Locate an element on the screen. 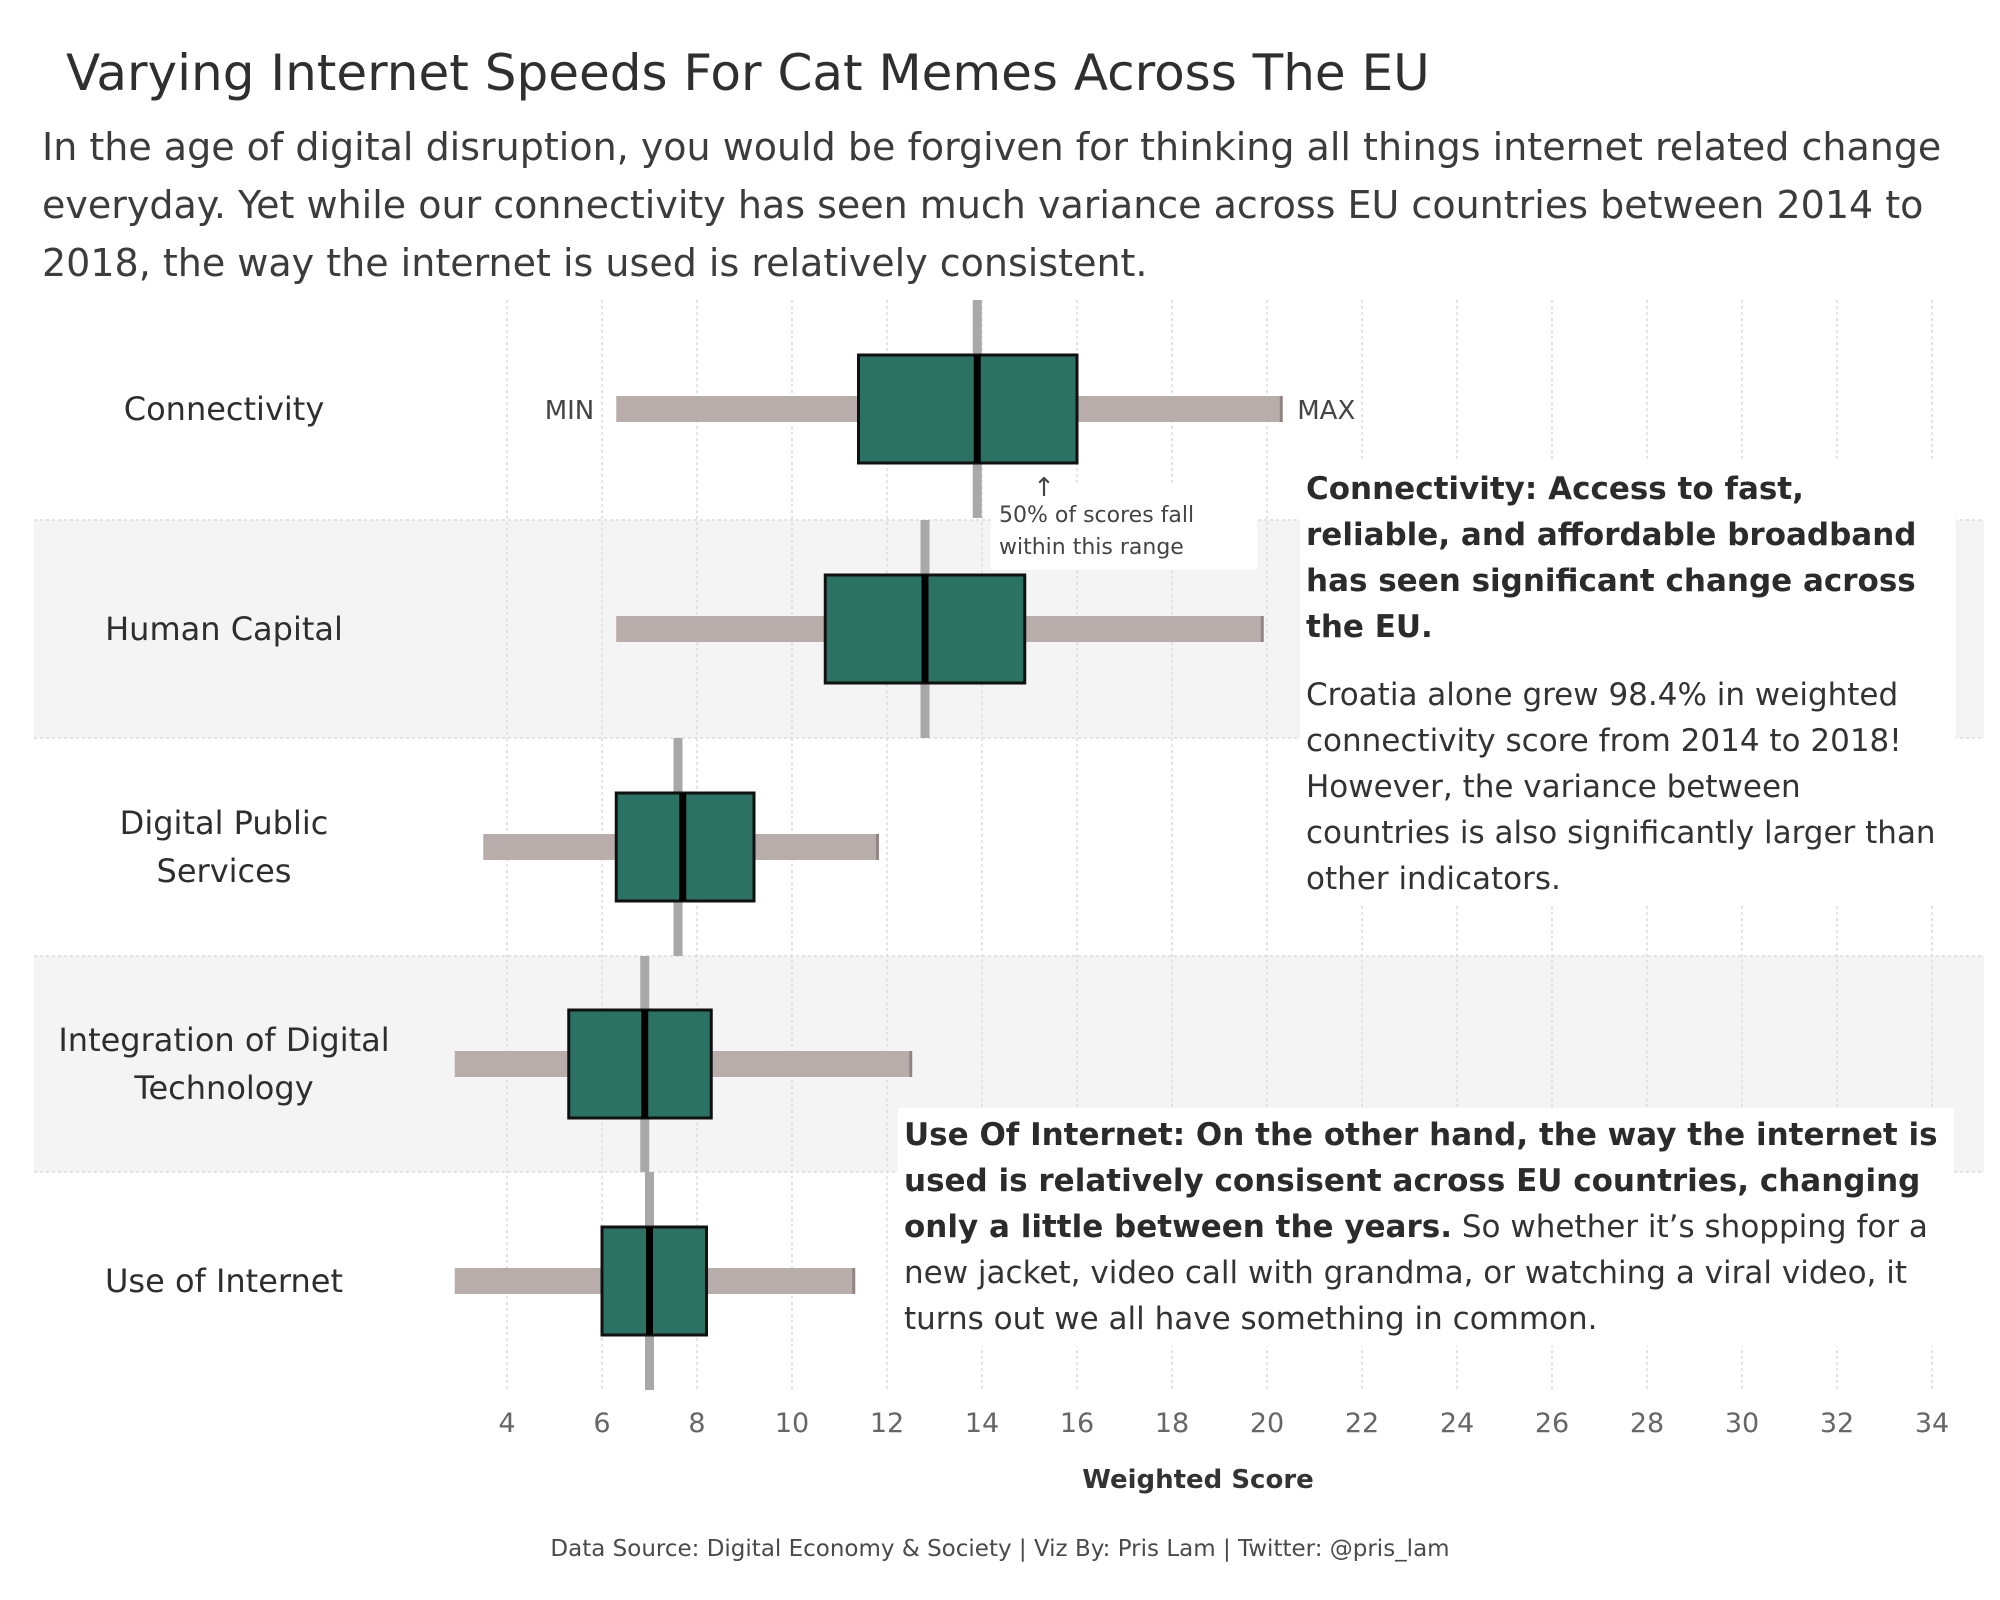 This screenshot has height=1600, width=2000. tick-label: 18 is located at coordinates (1172, 1423).